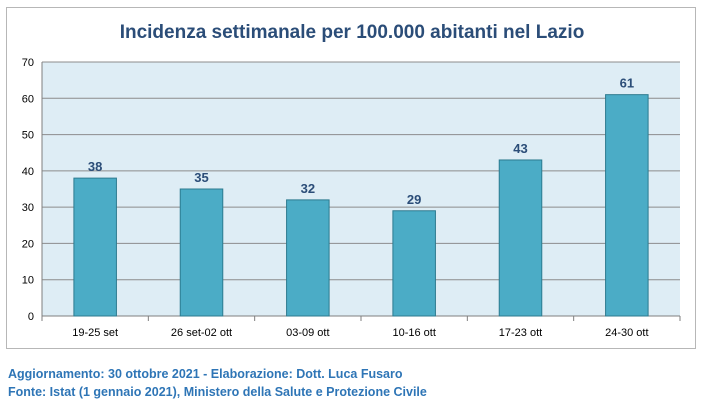  I want to click on data-label: 35, so click(201, 177).